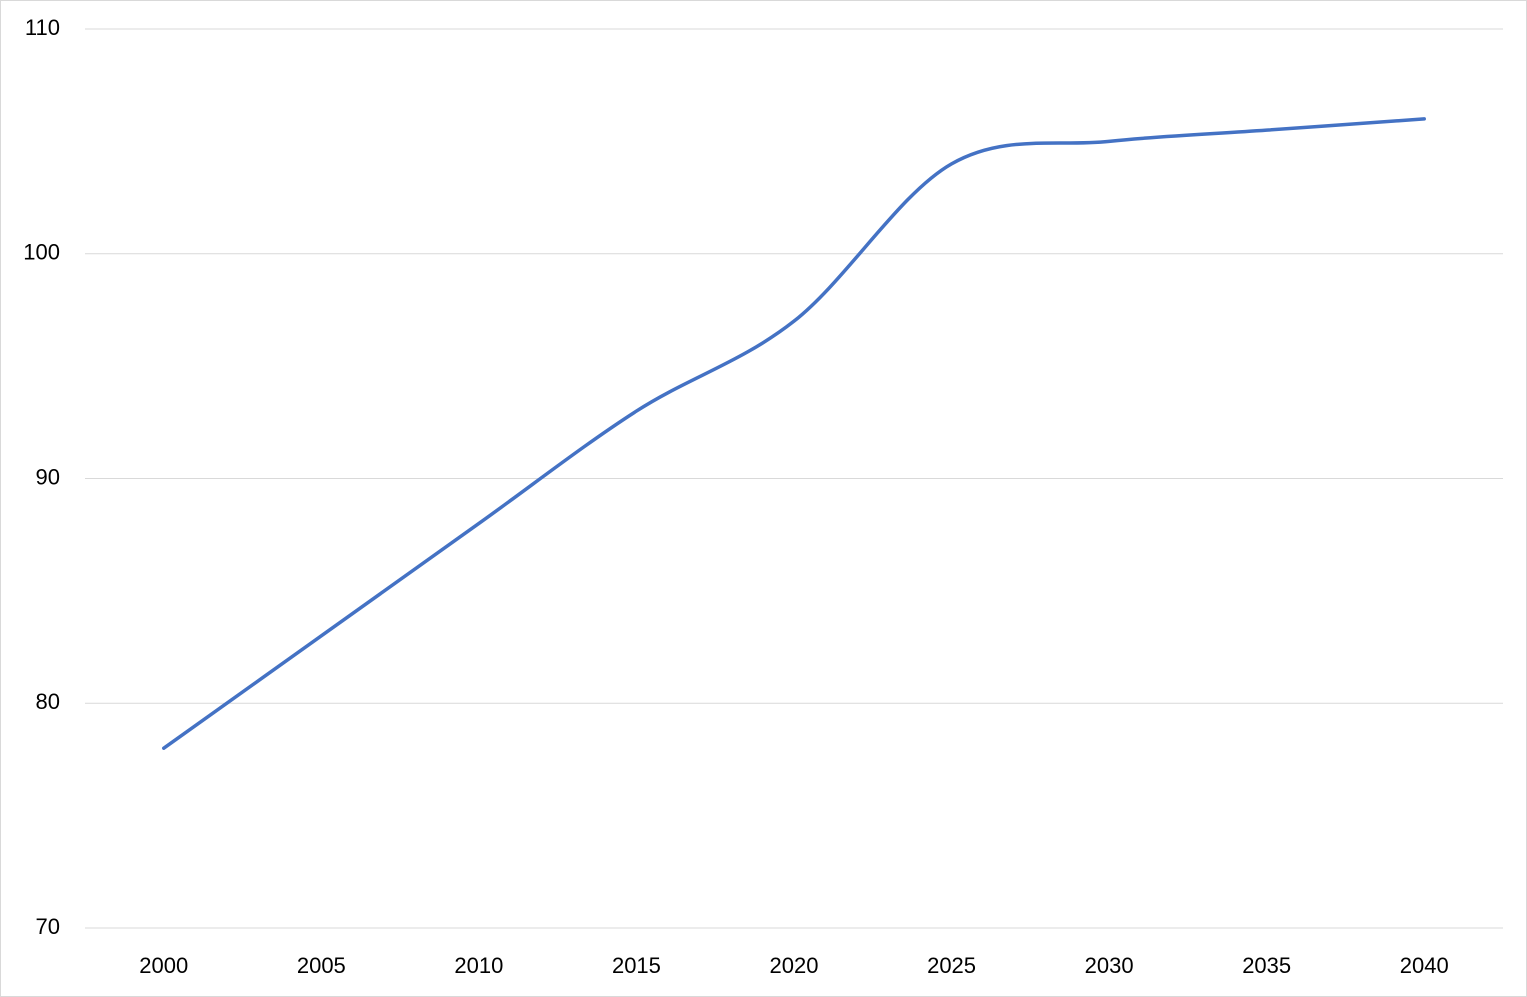  What do you see at coordinates (48, 701) in the screenshot?
I see `y-tick-label: 80` at bounding box center [48, 701].